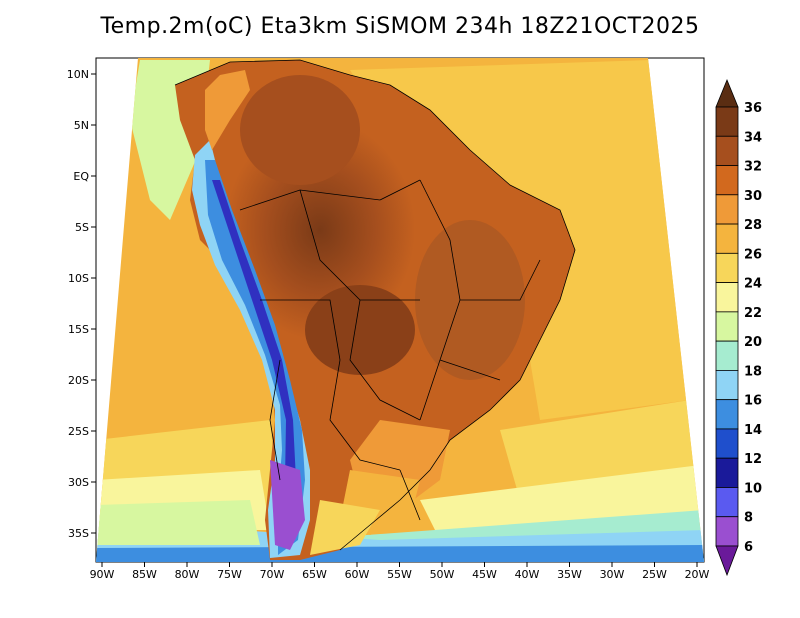 The image size is (800, 618). I want to click on x-tick-label: 20W, so click(697, 574).